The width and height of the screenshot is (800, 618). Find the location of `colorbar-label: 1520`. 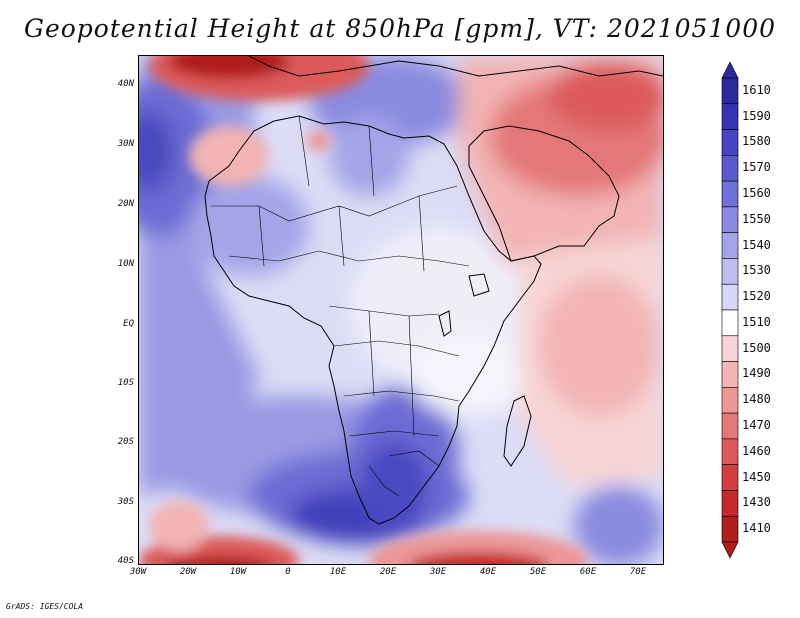

colorbar-label: 1520 is located at coordinates (756, 296).